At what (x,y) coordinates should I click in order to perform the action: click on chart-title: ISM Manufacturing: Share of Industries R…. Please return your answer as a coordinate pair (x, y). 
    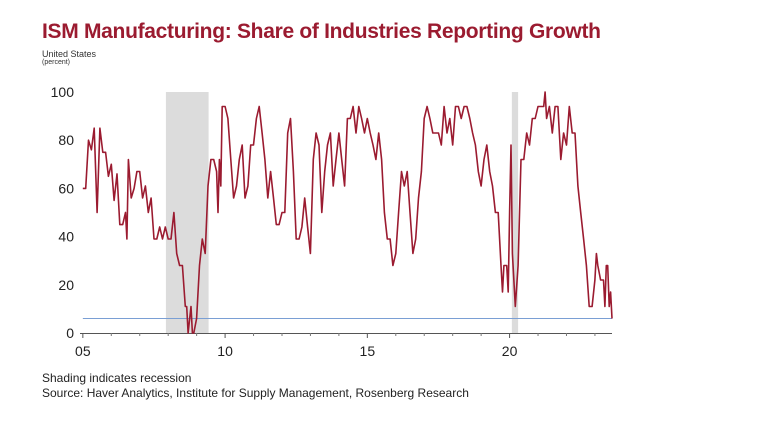
    Looking at the image, I should click on (321, 31).